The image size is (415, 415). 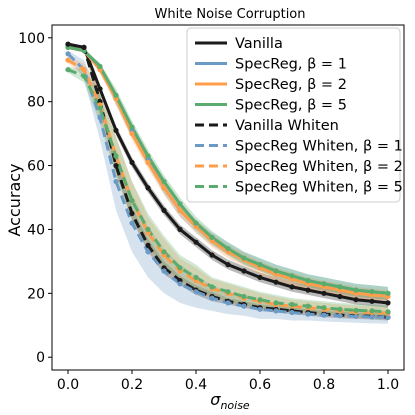 What do you see at coordinates (40, 358) in the screenshot?
I see `y-tick-label: 0` at bounding box center [40, 358].